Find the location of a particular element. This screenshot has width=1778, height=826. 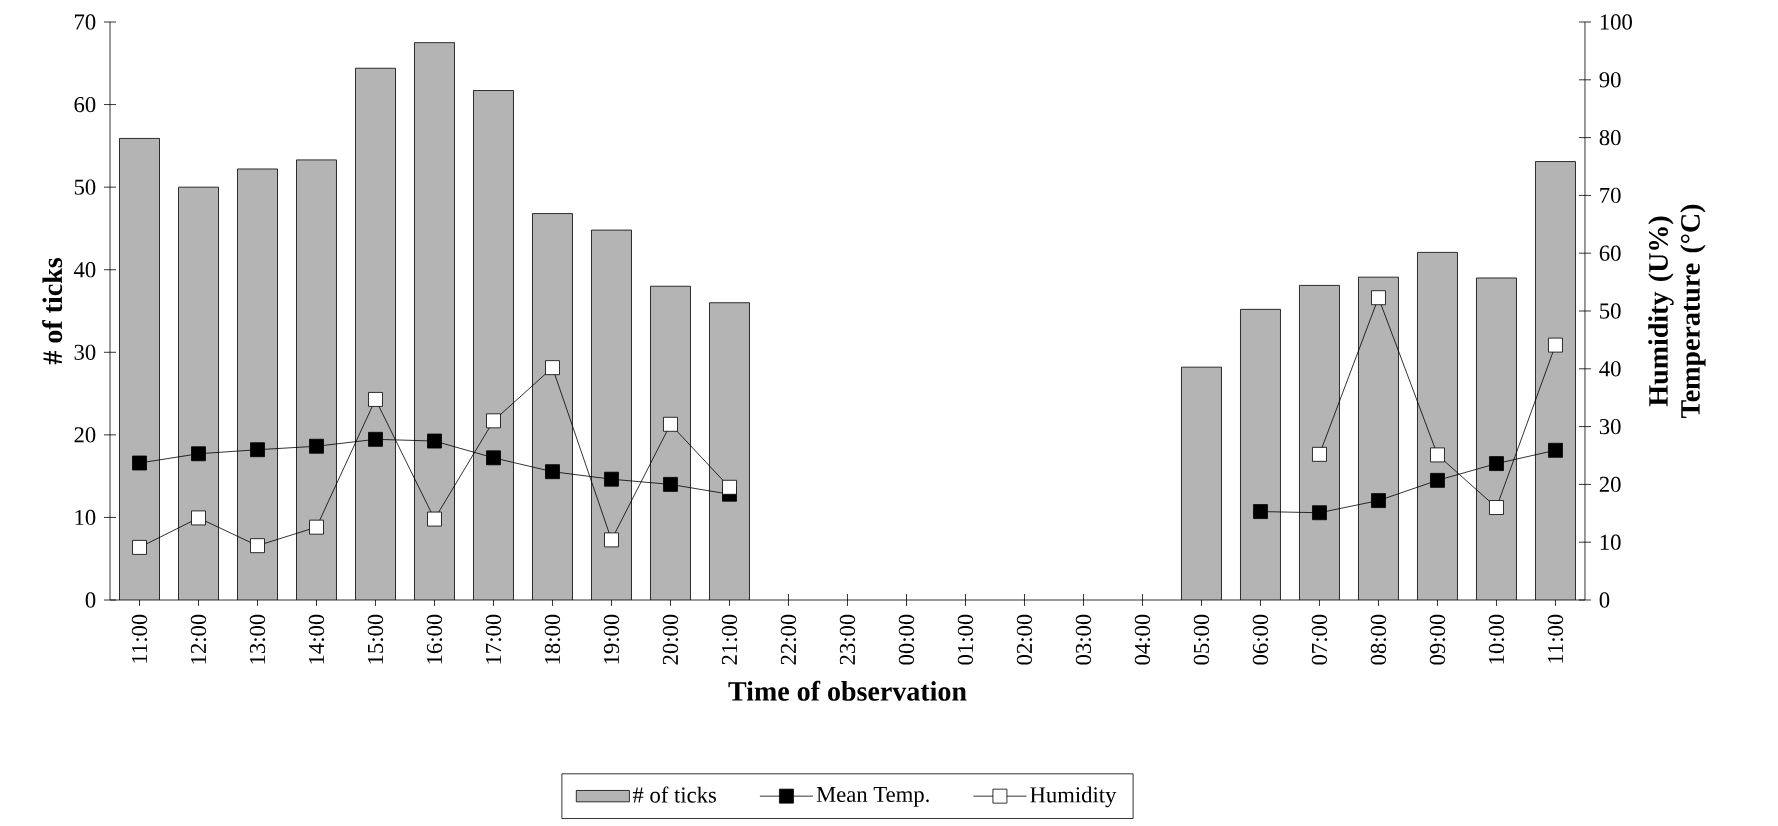

x-tick-label: 17:00 is located at coordinates (493, 639).